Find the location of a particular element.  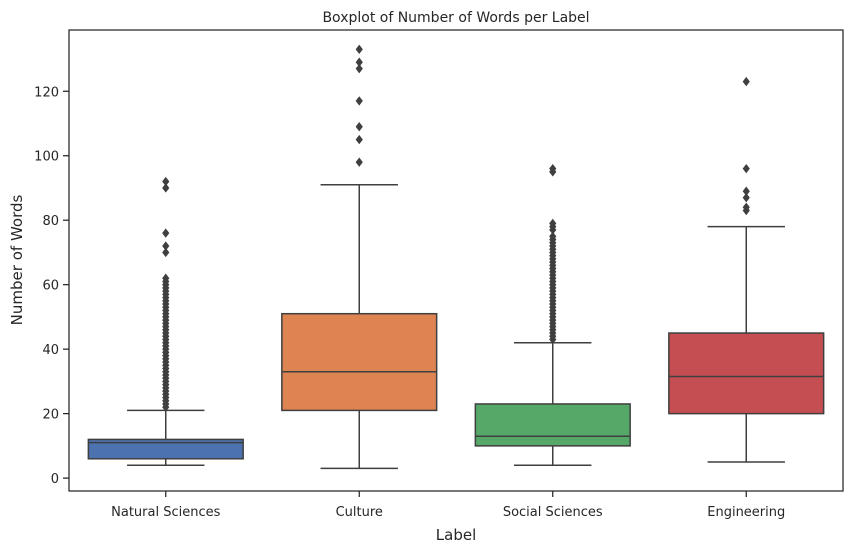

x-tick-label: Engineering is located at coordinates (746, 512).